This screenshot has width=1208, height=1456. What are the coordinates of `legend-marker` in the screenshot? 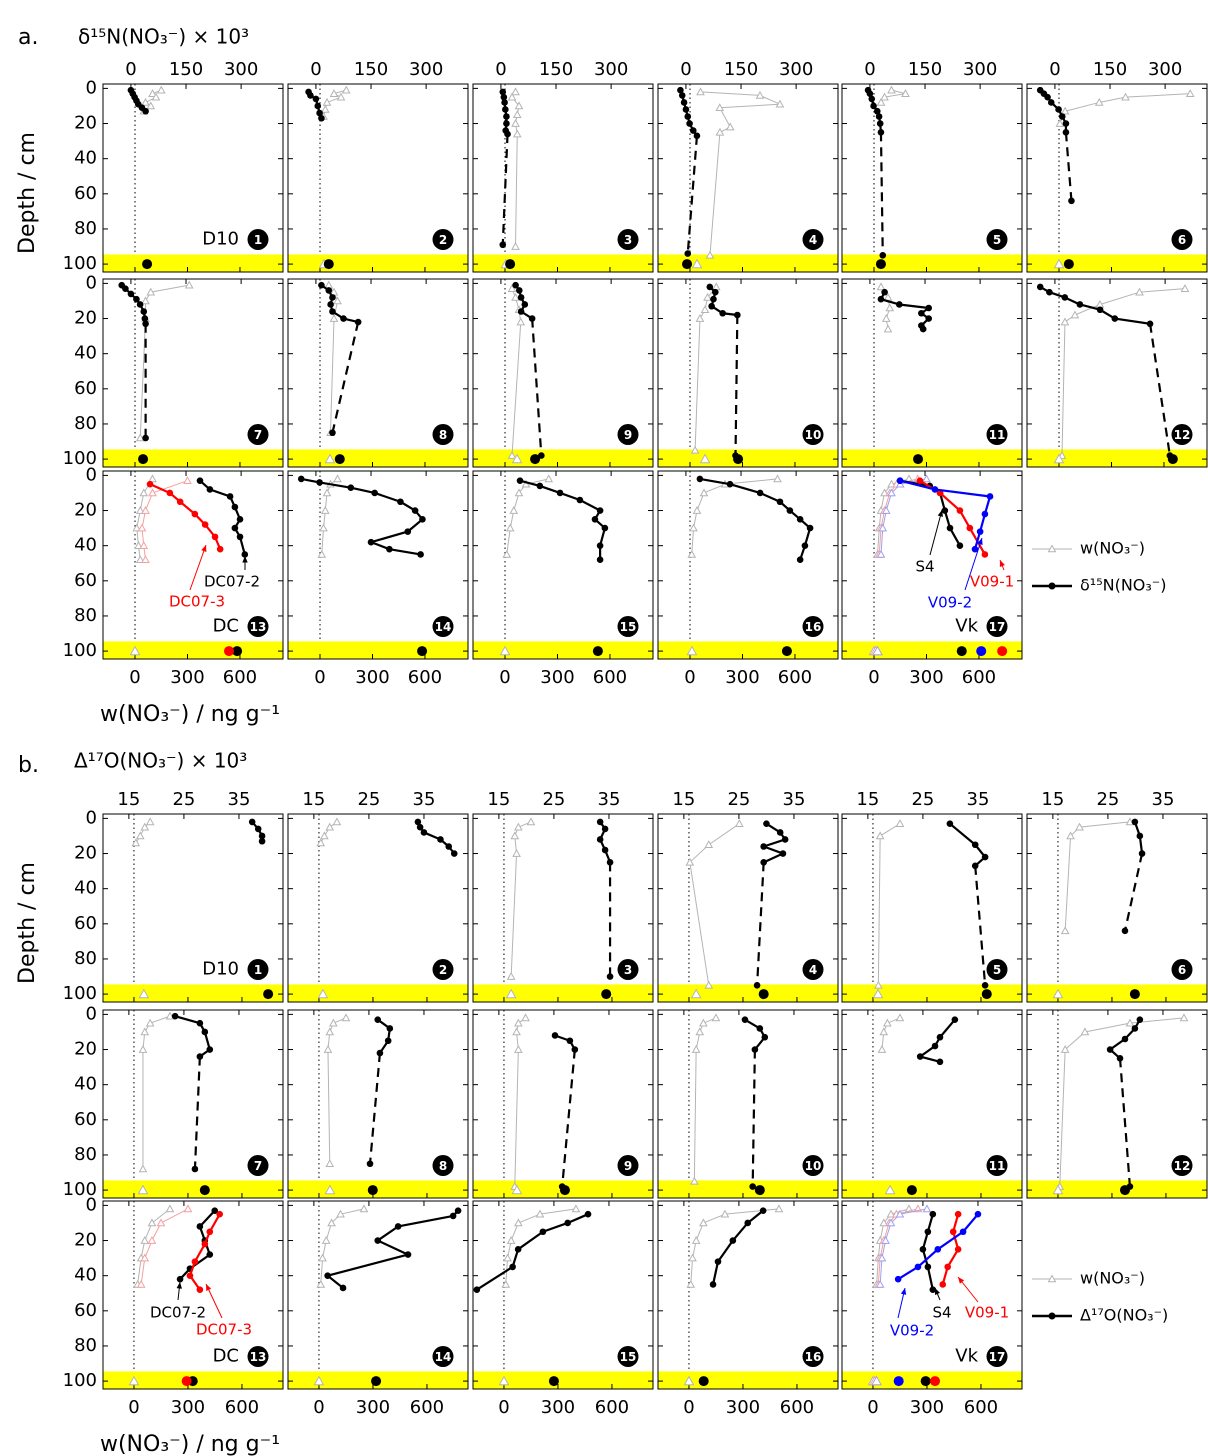 It's located at (1052, 1278).